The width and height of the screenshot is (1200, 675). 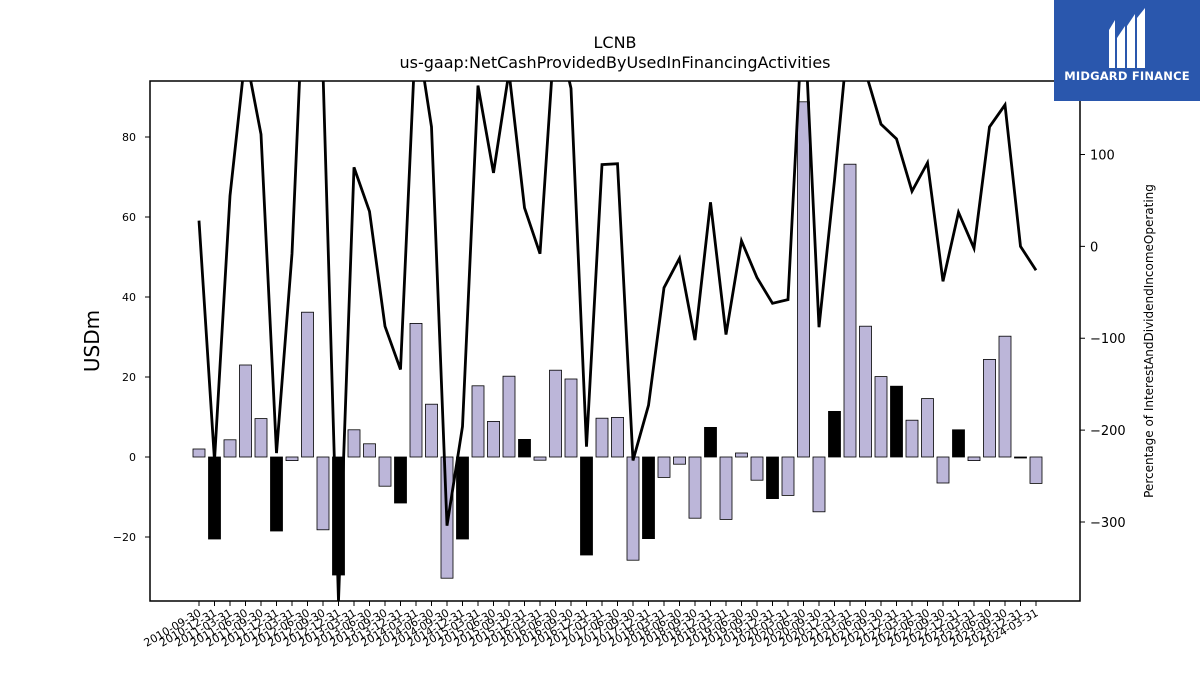 What do you see at coordinates (1127, 76) in the screenshot?
I see `logo-text: MIDGARD FINANCE` at bounding box center [1127, 76].